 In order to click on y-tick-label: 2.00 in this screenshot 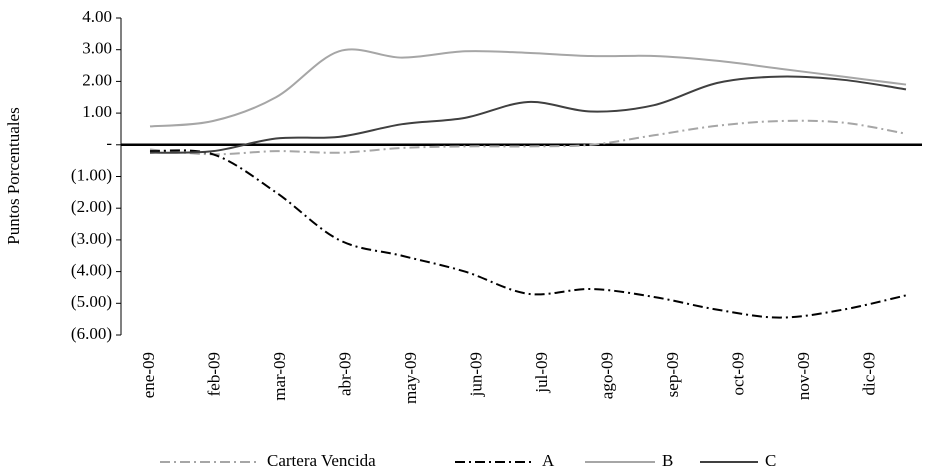, I will do `click(97, 79)`.